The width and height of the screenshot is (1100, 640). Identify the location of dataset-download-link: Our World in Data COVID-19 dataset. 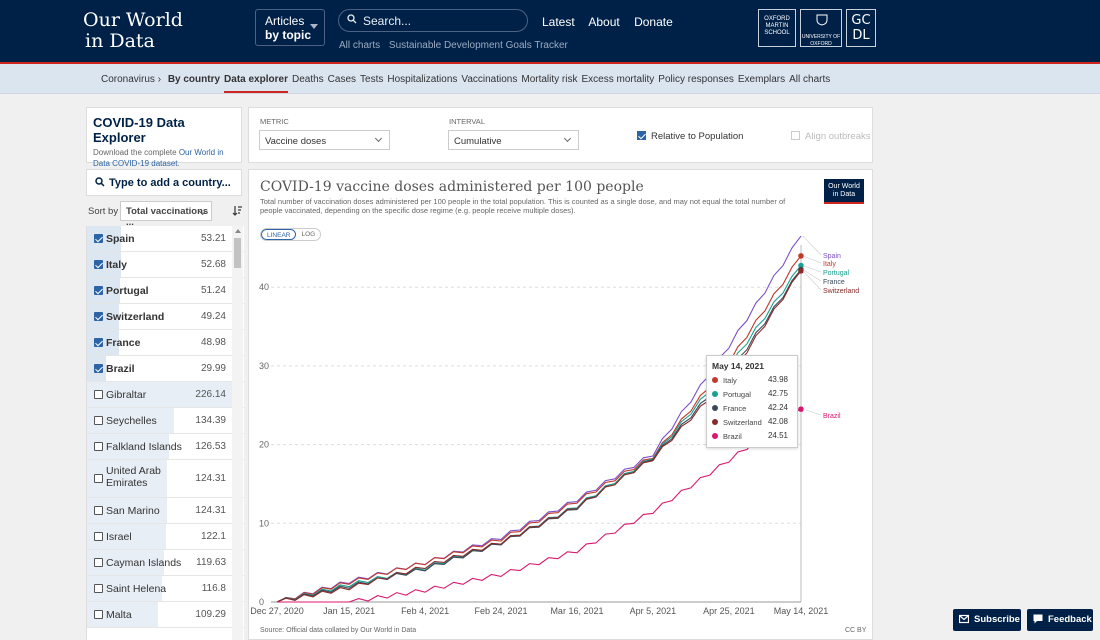
(158, 158).